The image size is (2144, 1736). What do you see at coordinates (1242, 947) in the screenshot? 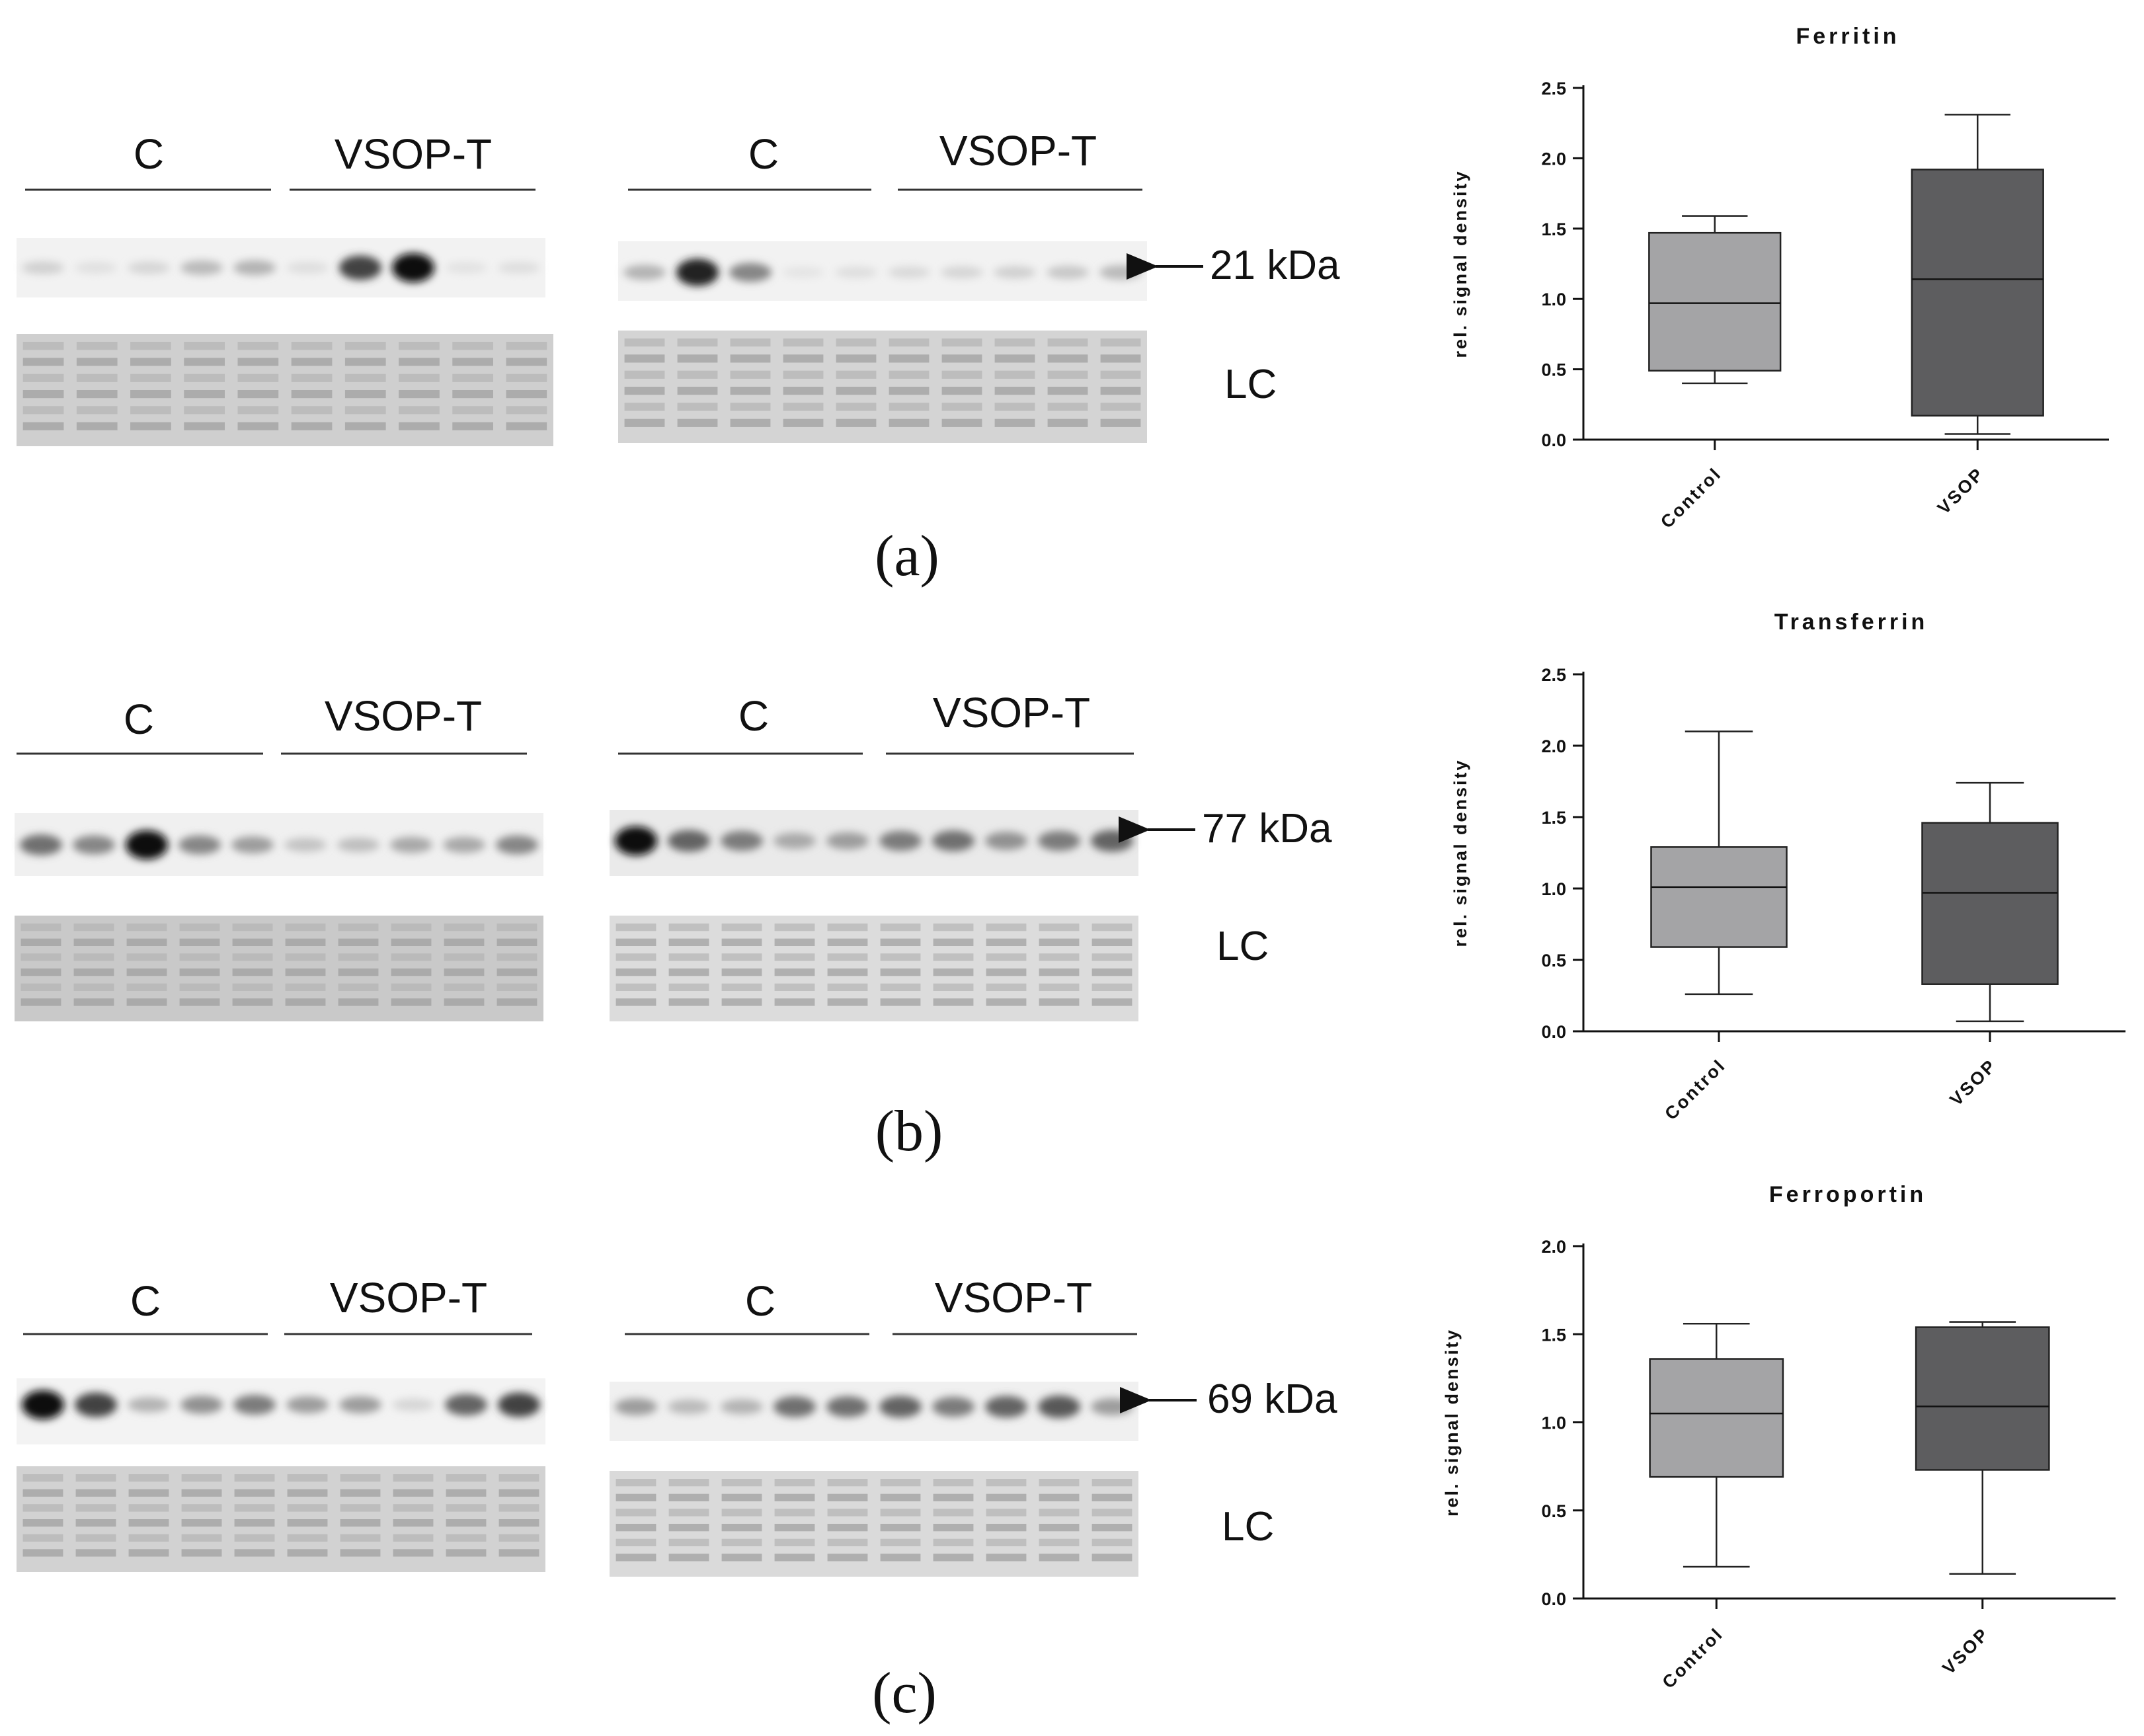
I see `loading-control-label: LC` at bounding box center [1242, 947].